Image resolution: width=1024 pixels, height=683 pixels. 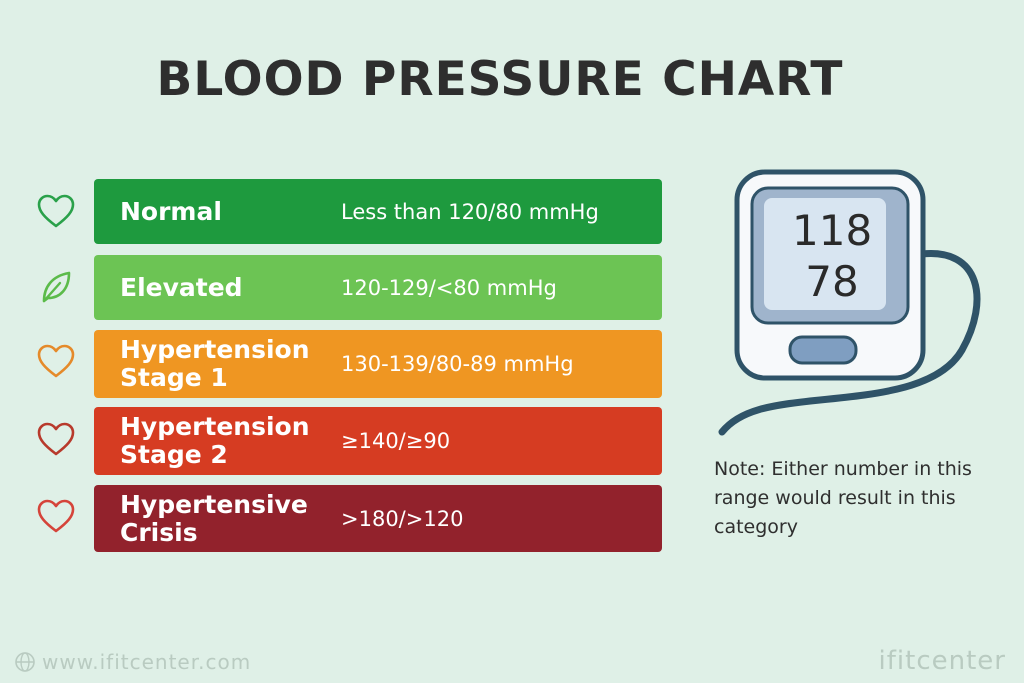 What do you see at coordinates (25, 662) in the screenshot?
I see `globe-icon` at bounding box center [25, 662].